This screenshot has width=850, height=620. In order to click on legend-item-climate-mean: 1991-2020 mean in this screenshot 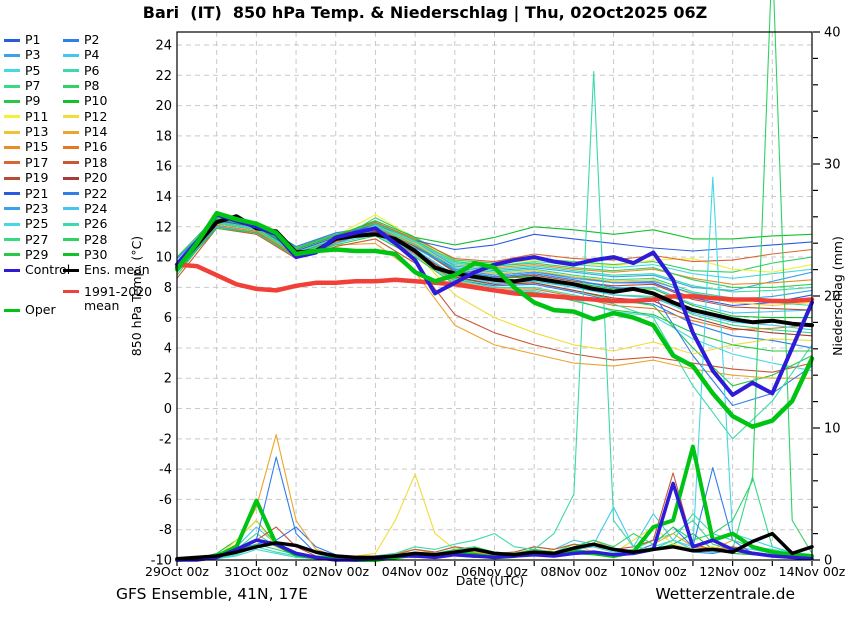, I will do `click(113, 299)`.